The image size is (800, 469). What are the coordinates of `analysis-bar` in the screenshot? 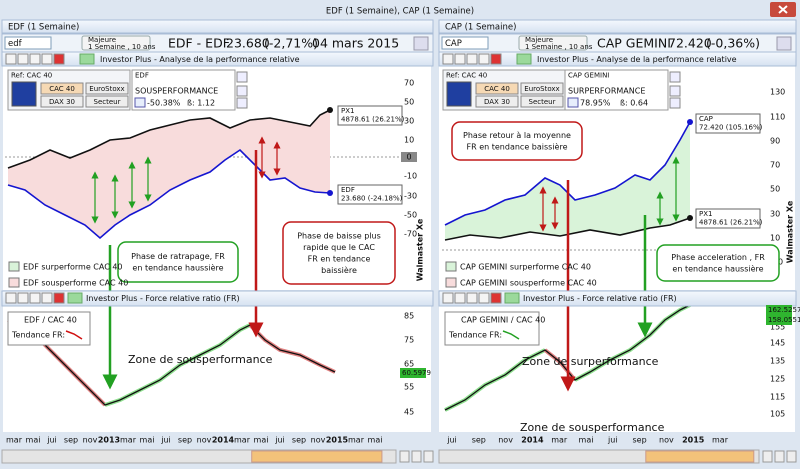 It's located at (217, 59).